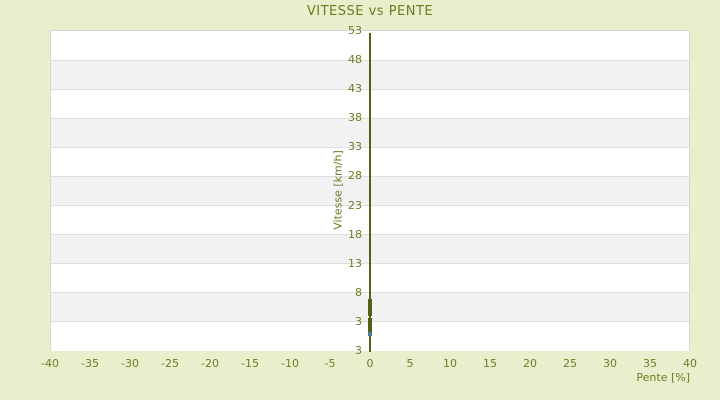 This screenshot has height=400, width=720. I want to click on x-tick-label: 10, so click(450, 363).